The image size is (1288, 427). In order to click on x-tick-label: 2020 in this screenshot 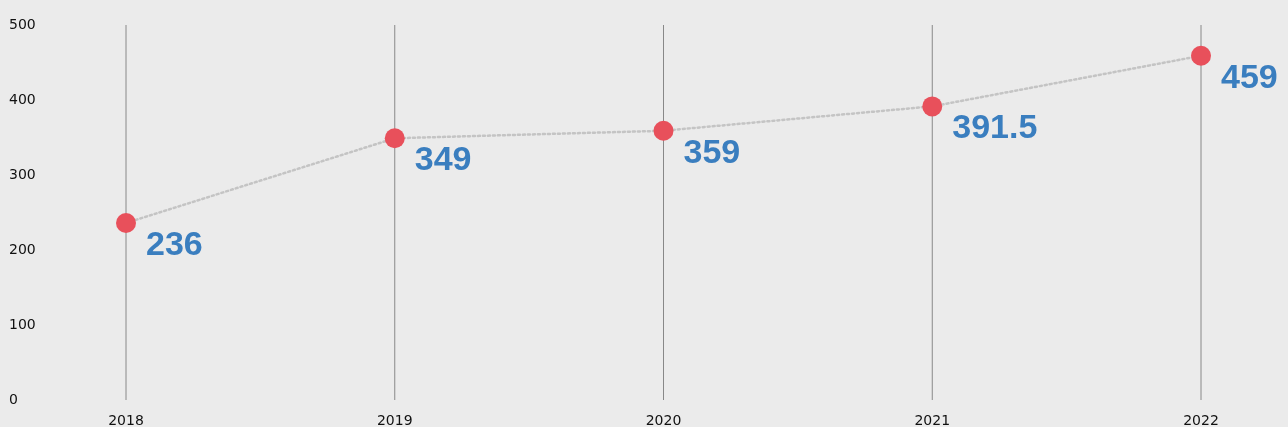, I will do `click(663, 419)`.